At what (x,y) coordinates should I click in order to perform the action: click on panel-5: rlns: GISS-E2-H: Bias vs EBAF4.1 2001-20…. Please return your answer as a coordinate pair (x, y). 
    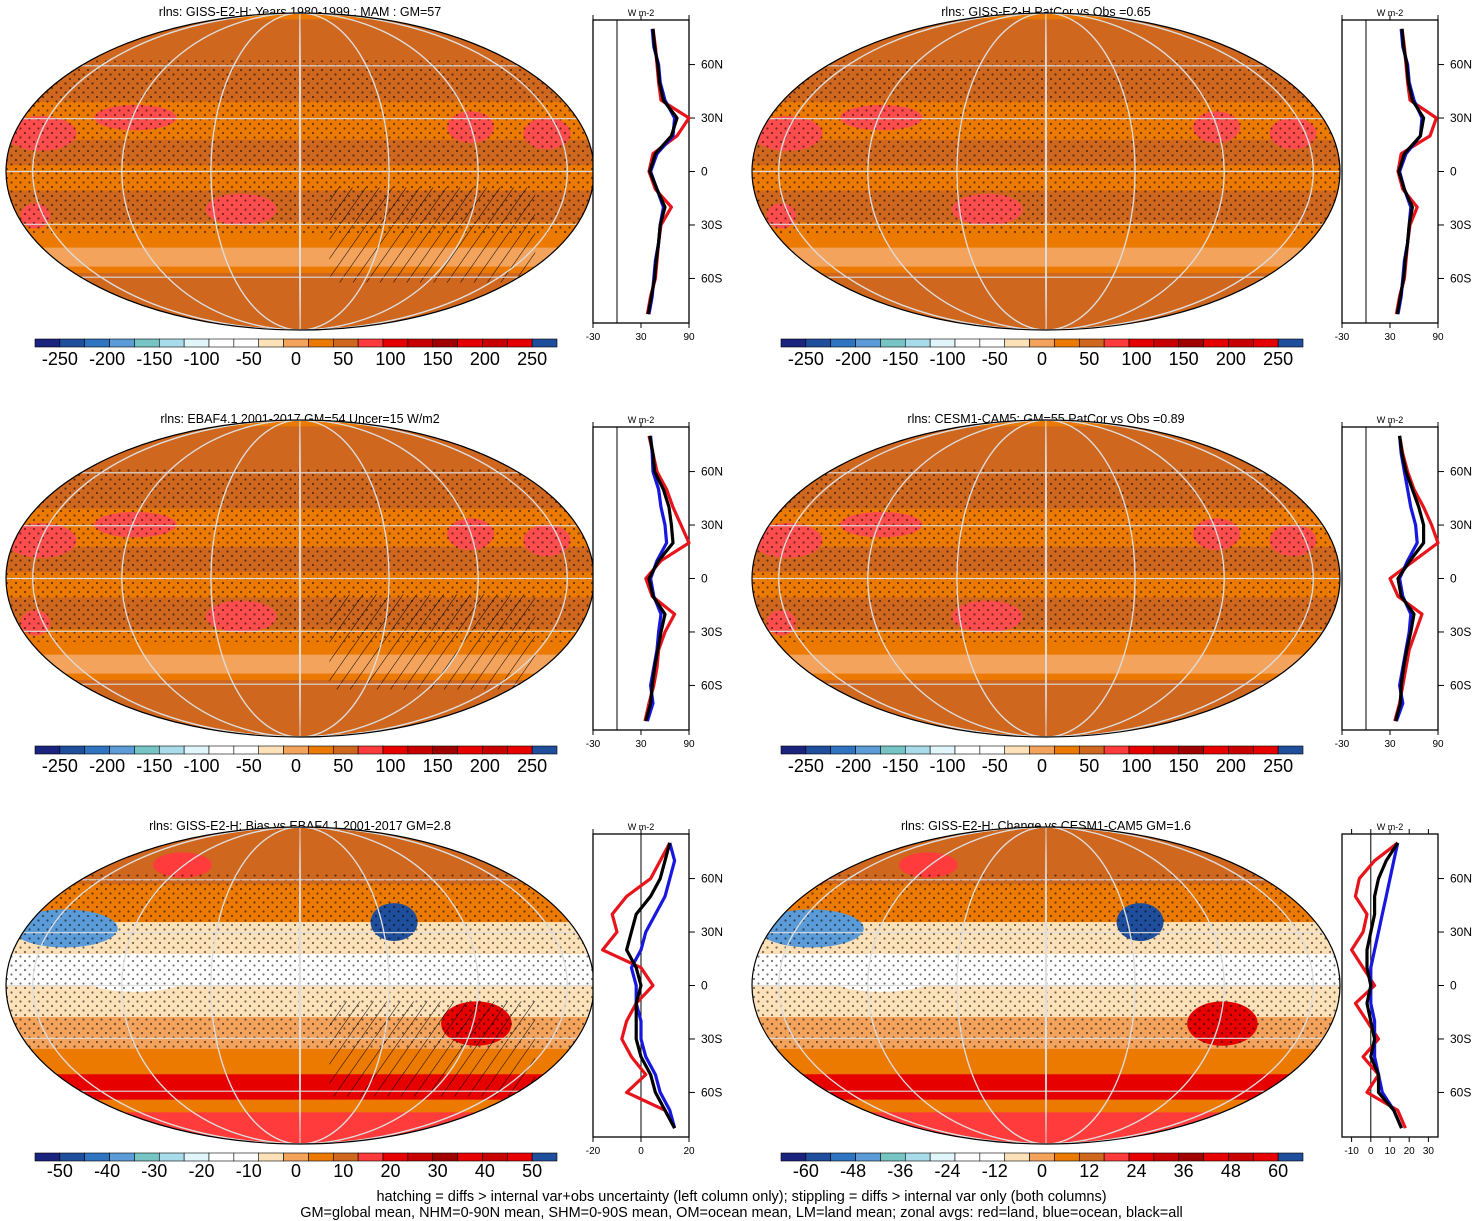
    Looking at the image, I should click on (364, 1000).